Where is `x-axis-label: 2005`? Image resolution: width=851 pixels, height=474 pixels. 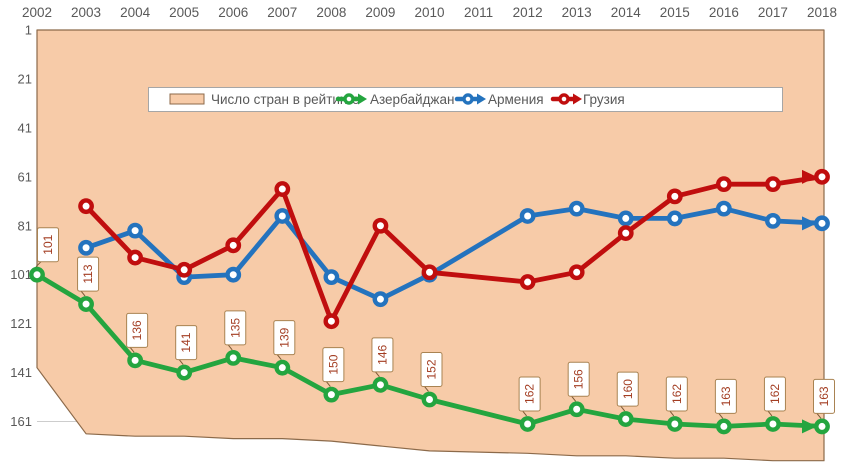 x-axis-label: 2005 is located at coordinates (184, 12).